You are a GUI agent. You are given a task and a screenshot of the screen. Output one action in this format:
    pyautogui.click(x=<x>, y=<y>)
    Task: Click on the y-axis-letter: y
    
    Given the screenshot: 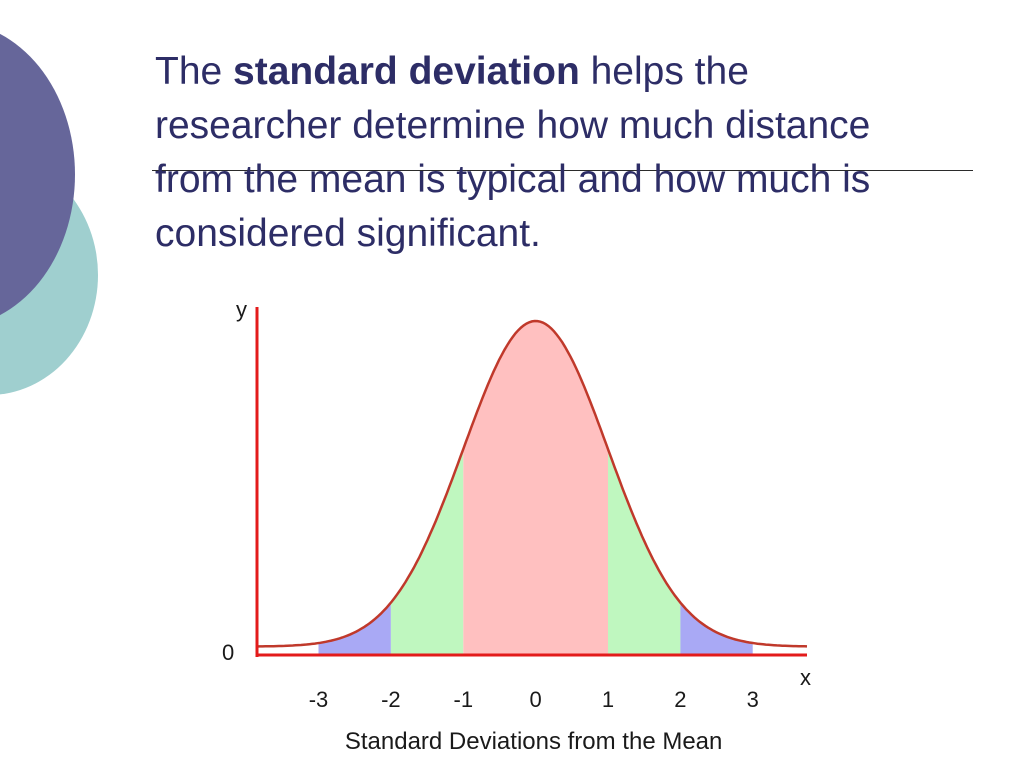 What is the action you would take?
    pyautogui.click(x=241, y=309)
    